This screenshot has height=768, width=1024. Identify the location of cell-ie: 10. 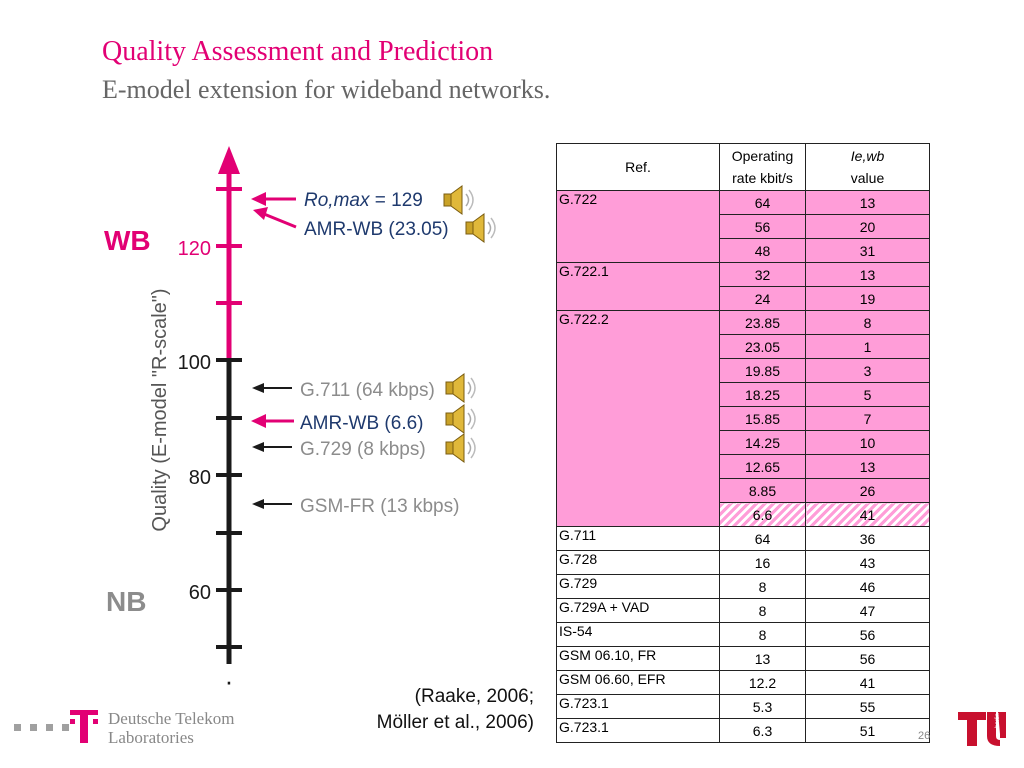
(867, 442).